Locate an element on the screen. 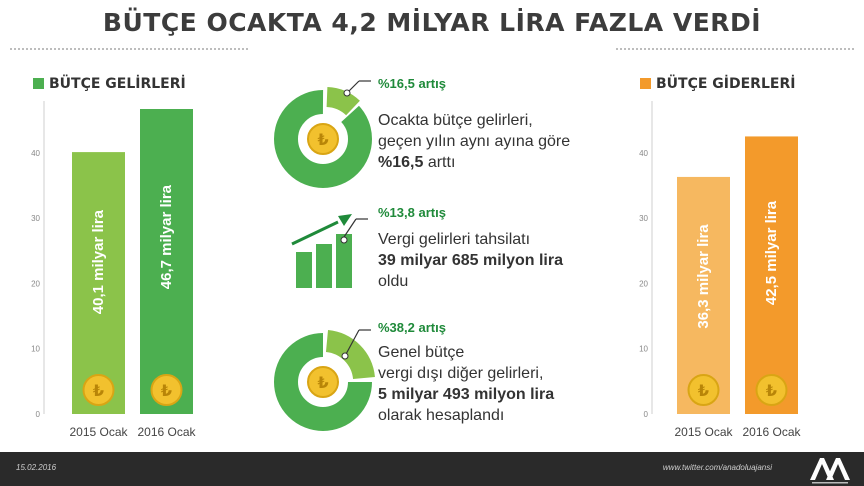  bar-value-label: 40,1 milyar lira is located at coordinates (98, 261).